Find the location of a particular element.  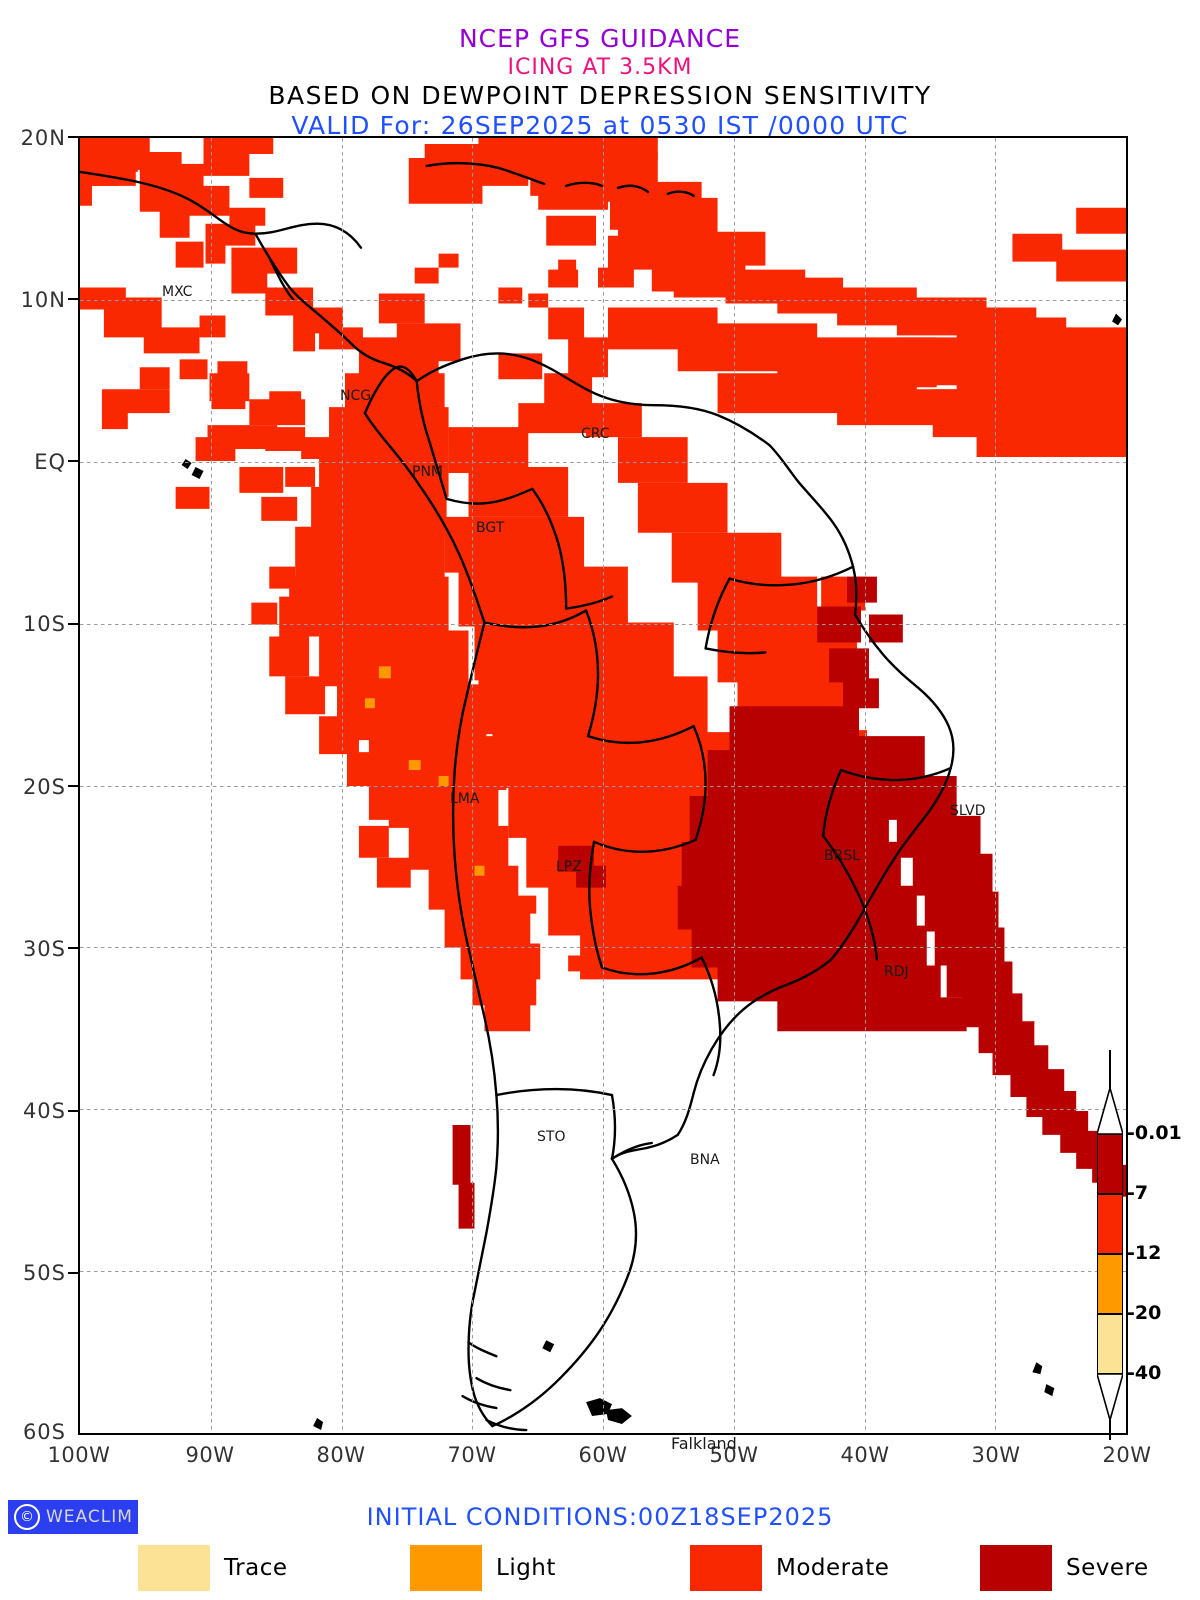

severity-legend-item-moderate: Moderate is located at coordinates (789, 1568).